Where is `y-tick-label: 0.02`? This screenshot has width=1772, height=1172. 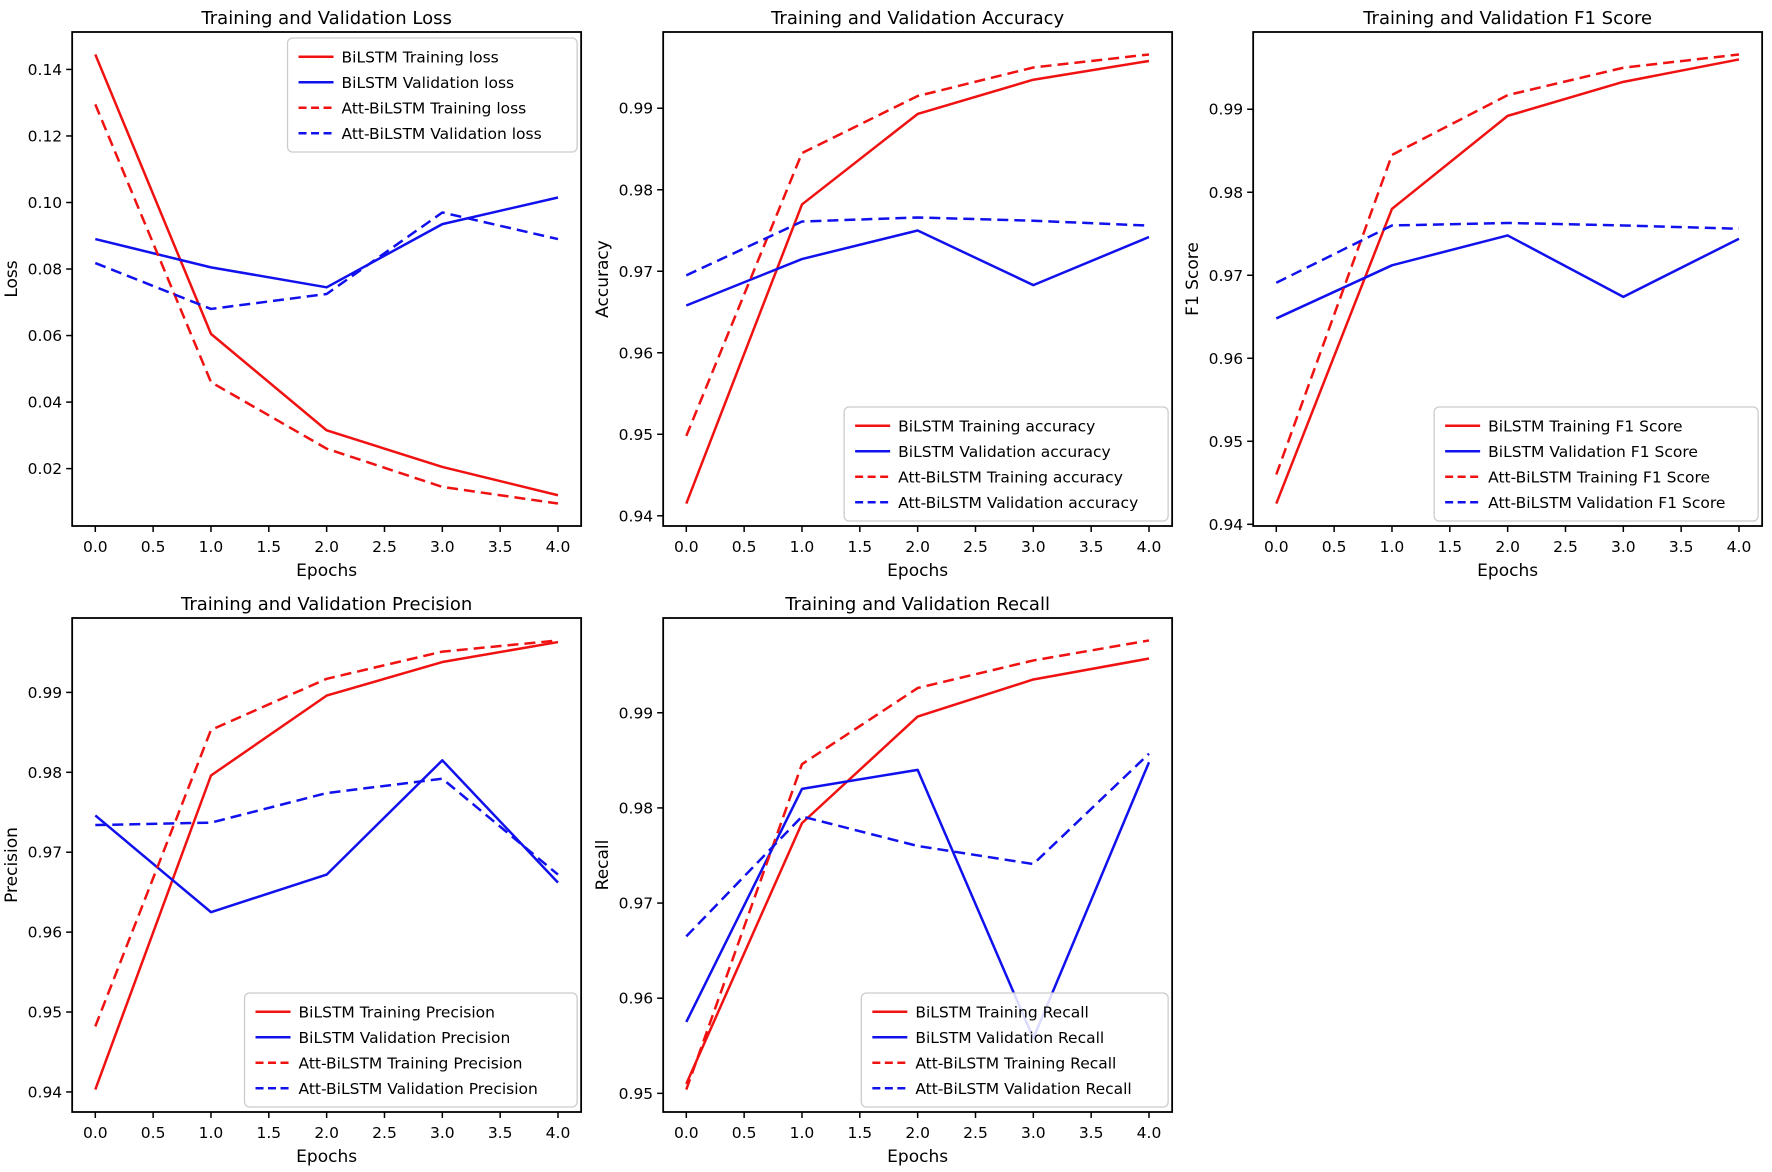
y-tick-label: 0.02 is located at coordinates (45, 469).